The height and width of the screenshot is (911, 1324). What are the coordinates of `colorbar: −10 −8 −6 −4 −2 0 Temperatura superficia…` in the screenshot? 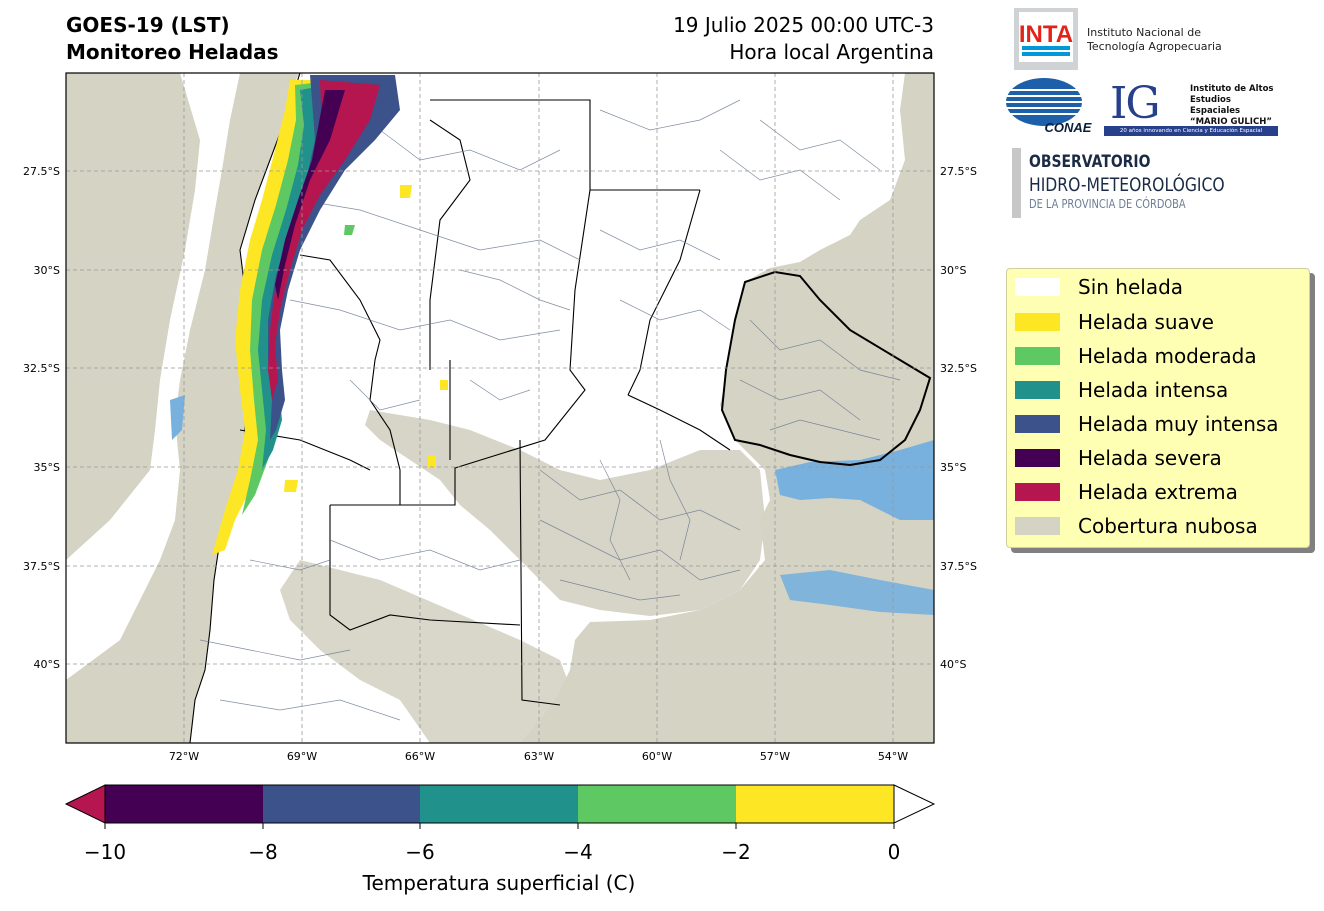 It's located at (500, 839).